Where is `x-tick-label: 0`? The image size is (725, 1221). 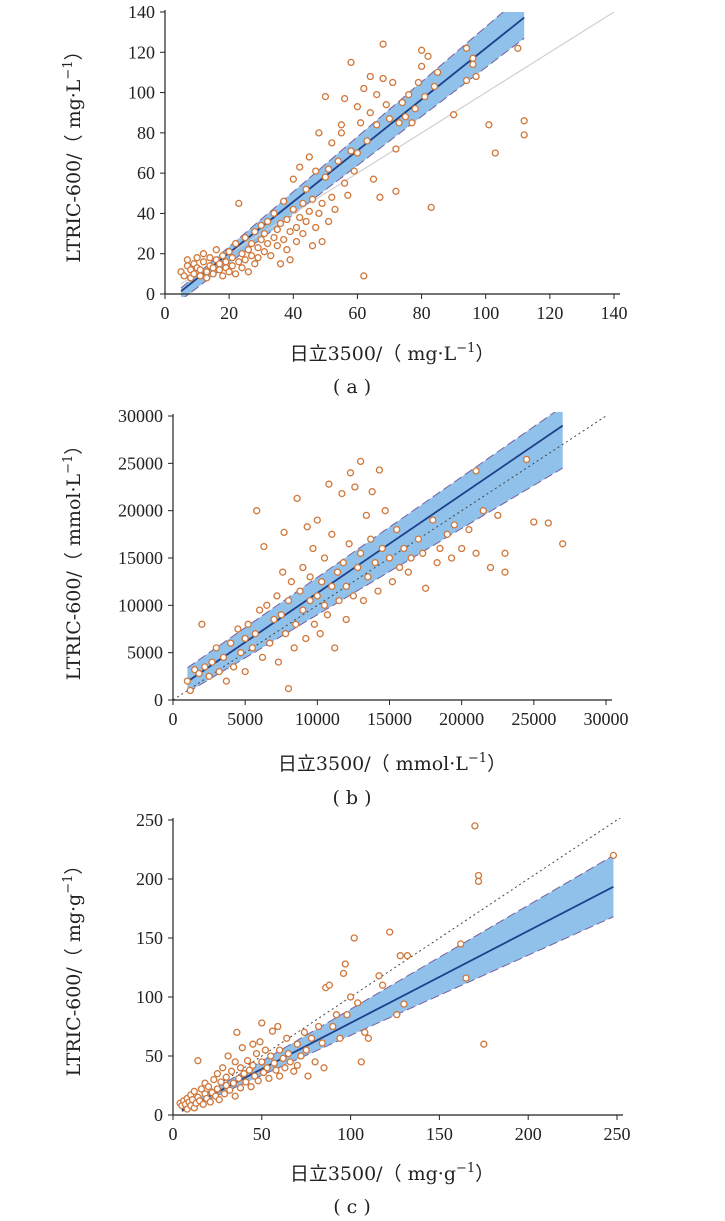 x-tick-label: 0 is located at coordinates (173, 719).